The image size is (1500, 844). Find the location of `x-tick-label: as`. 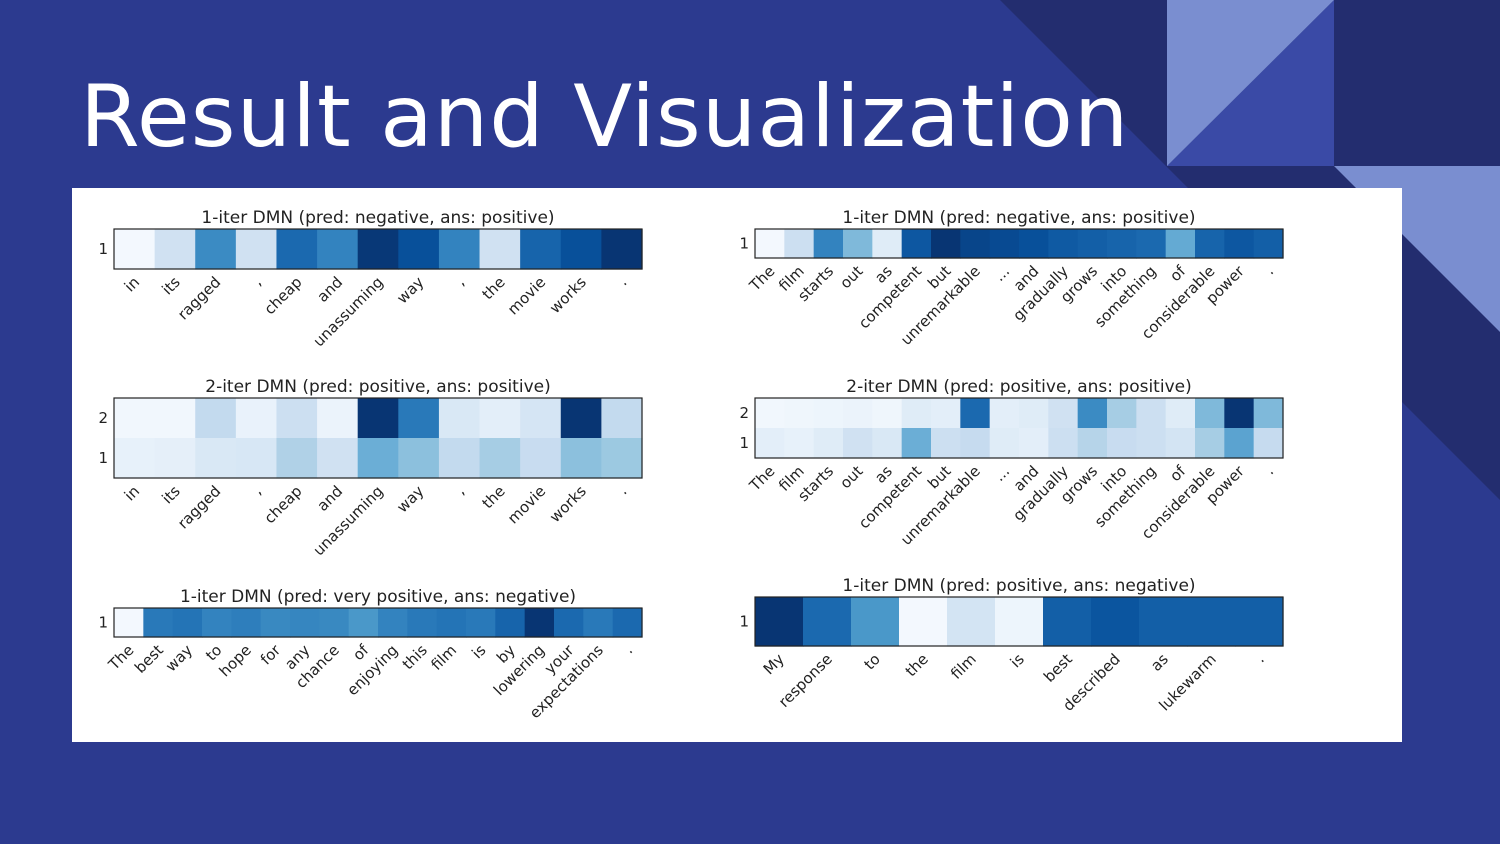

x-tick-label: as is located at coordinates (1159, 662).